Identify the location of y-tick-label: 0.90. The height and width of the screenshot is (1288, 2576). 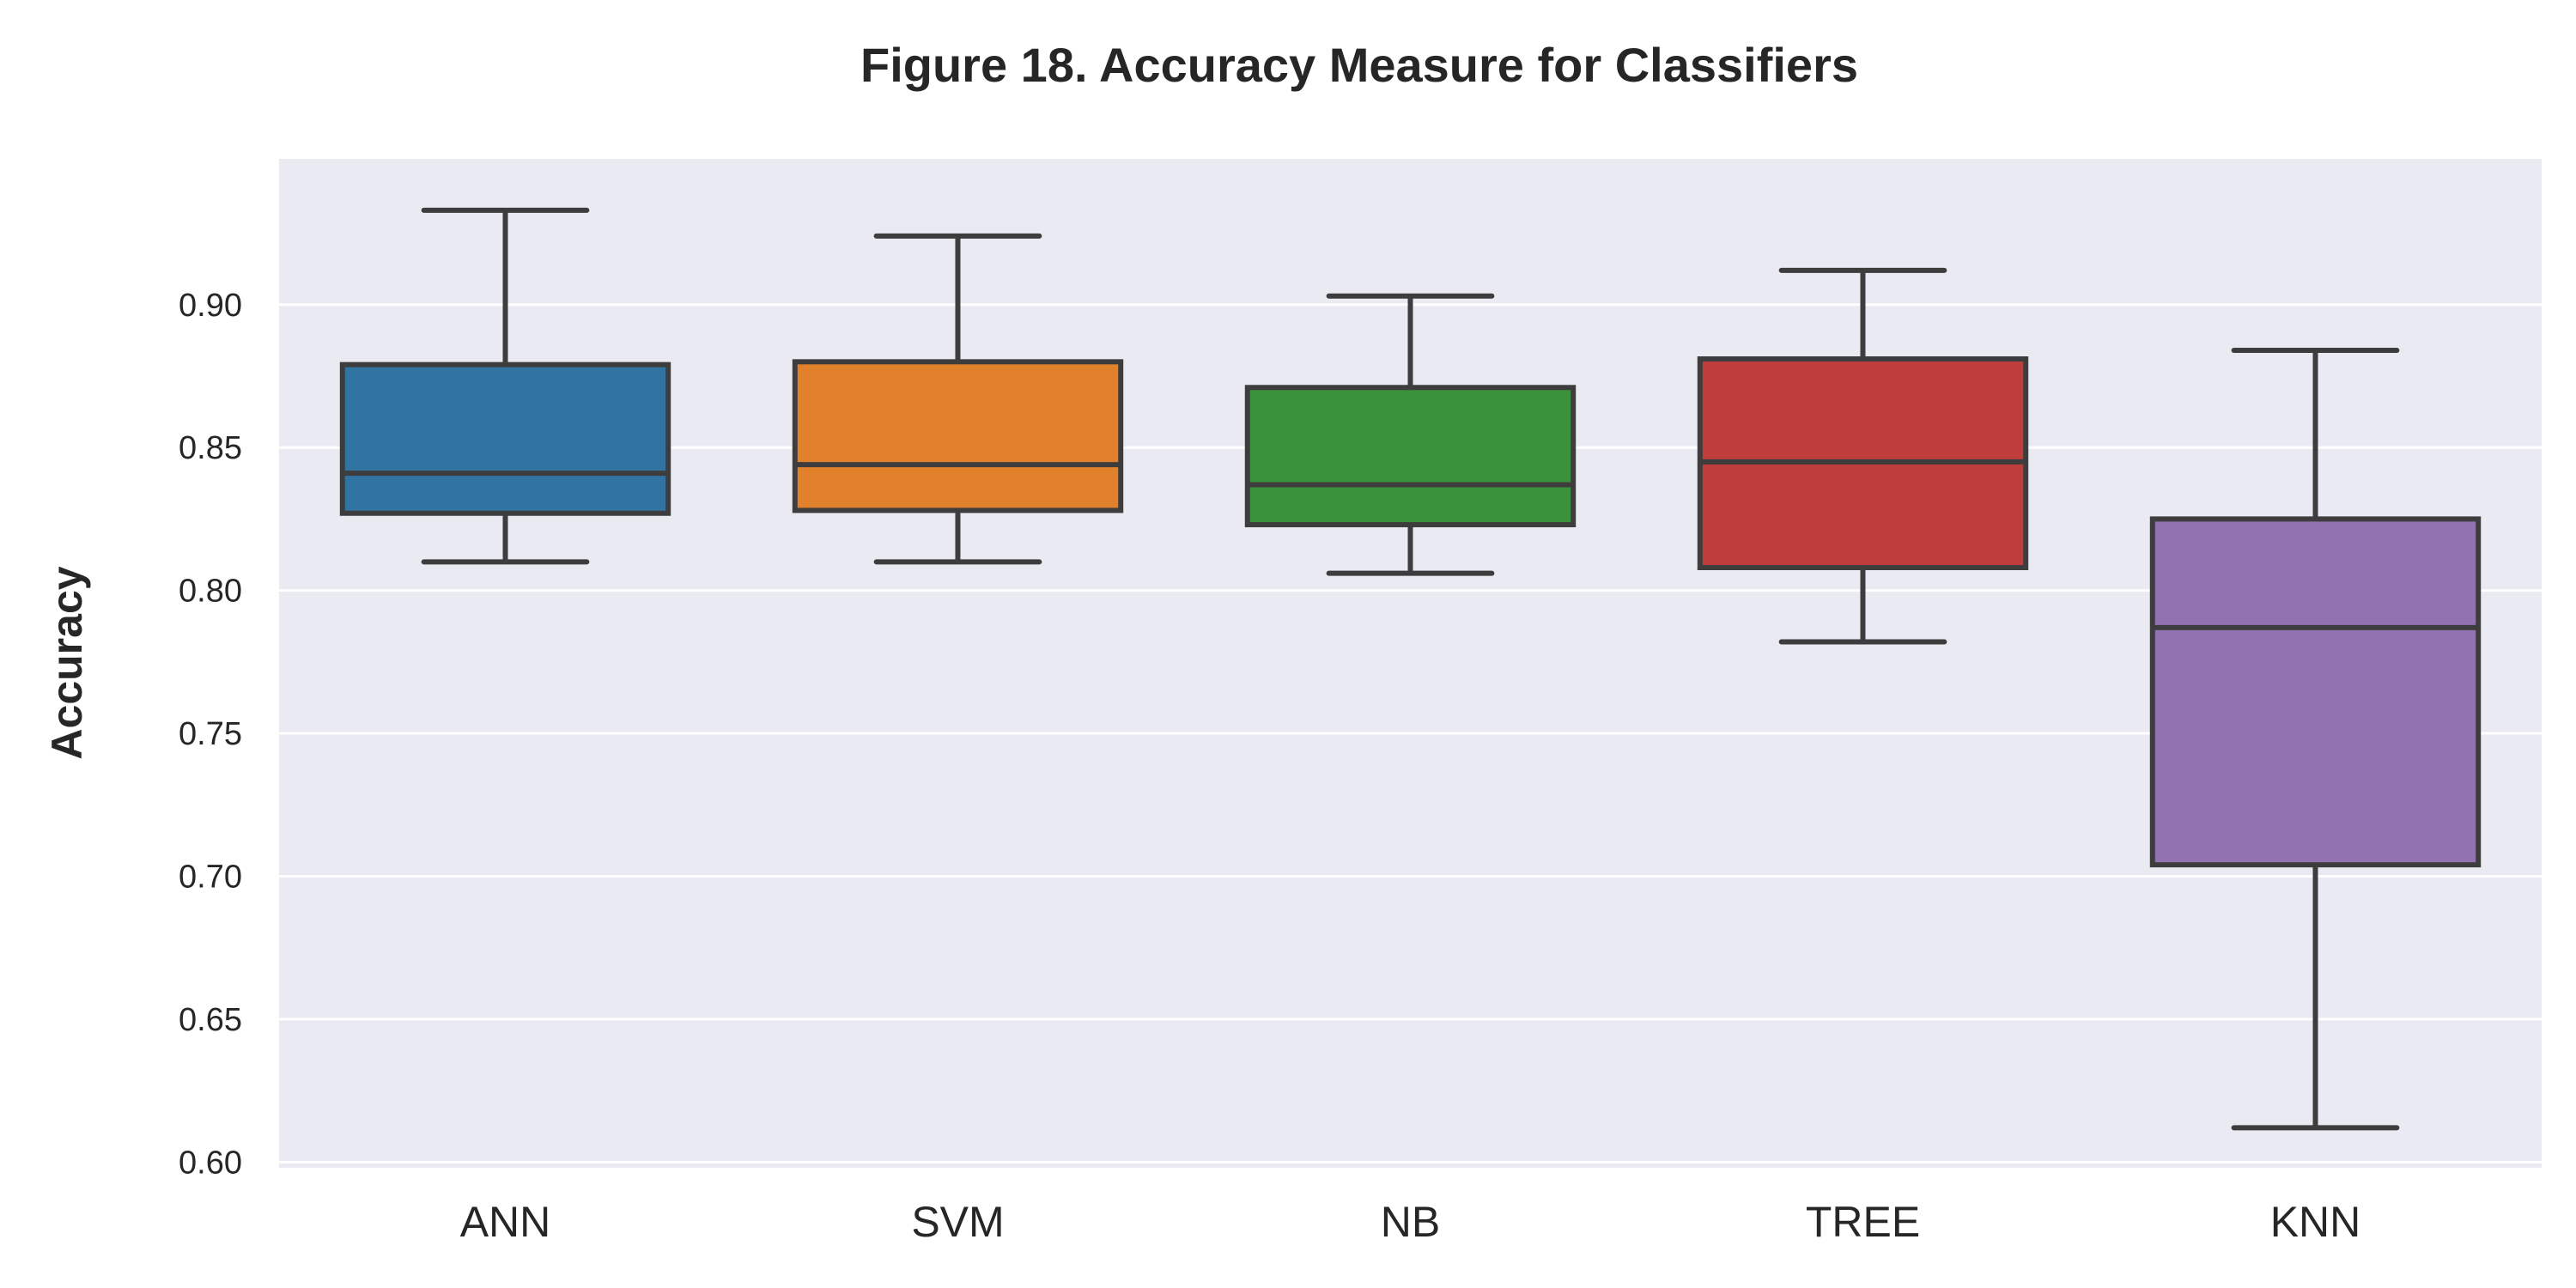
(210, 306).